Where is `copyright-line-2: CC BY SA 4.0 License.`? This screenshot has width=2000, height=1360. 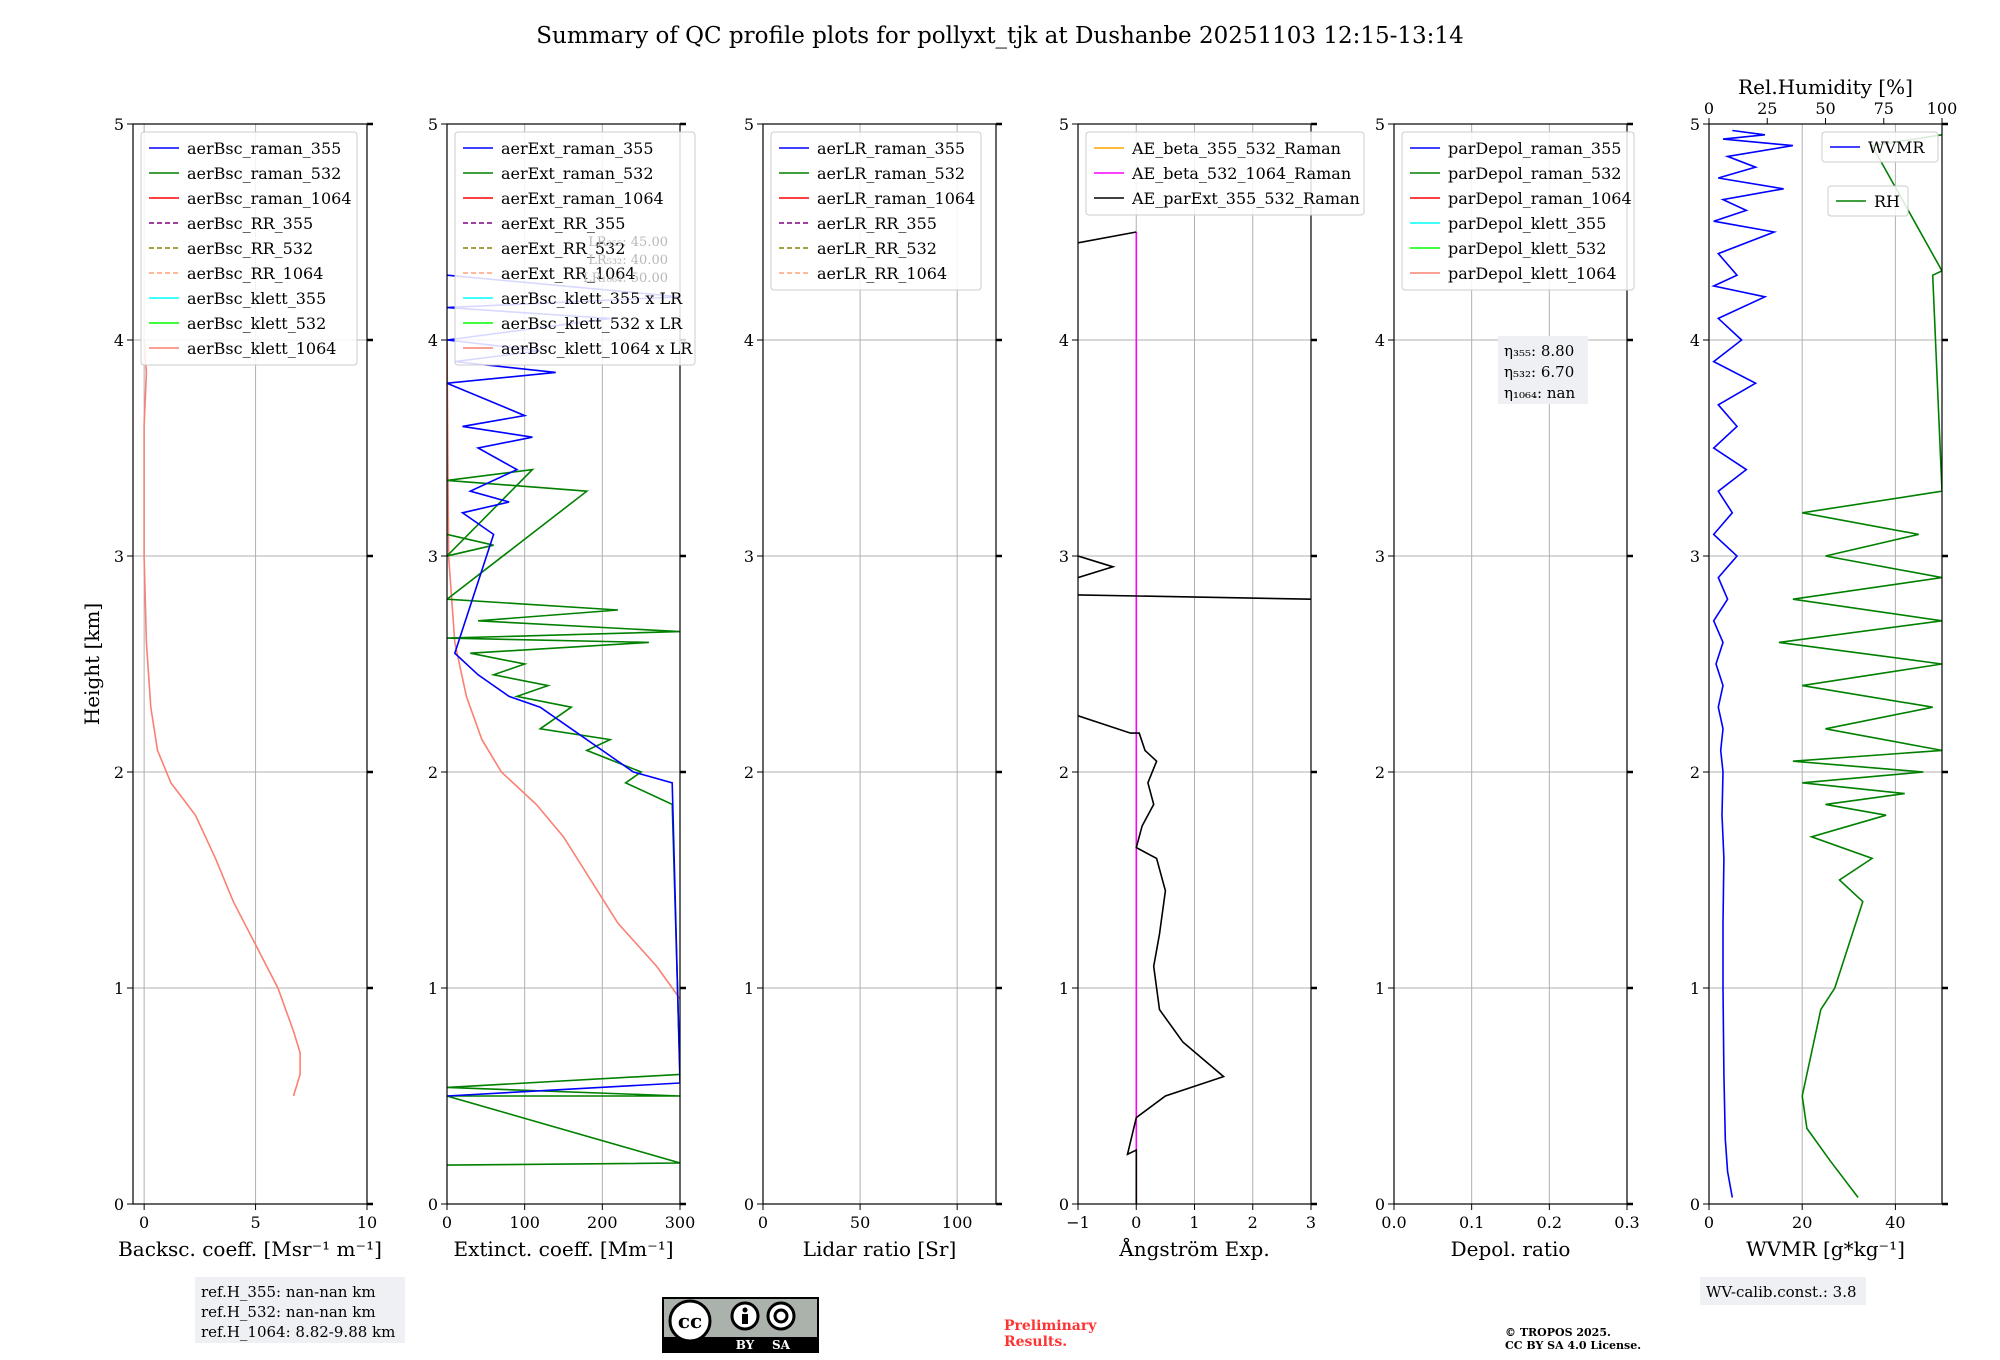
copyright-line-2: CC BY SA 4.0 License. is located at coordinates (1573, 1345).